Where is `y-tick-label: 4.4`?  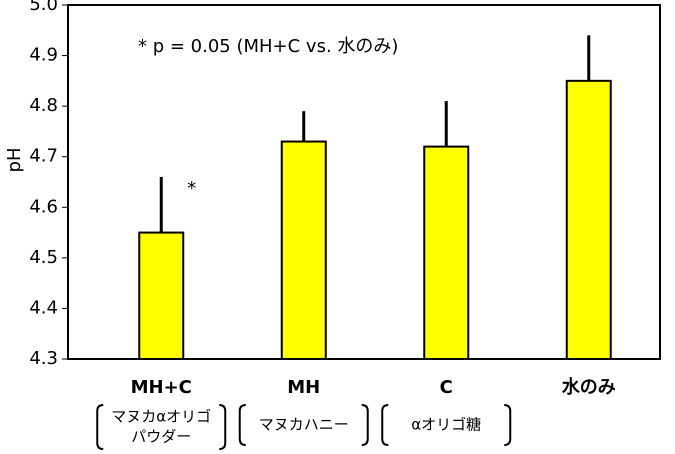 y-tick-label: 4.4 is located at coordinates (43, 307).